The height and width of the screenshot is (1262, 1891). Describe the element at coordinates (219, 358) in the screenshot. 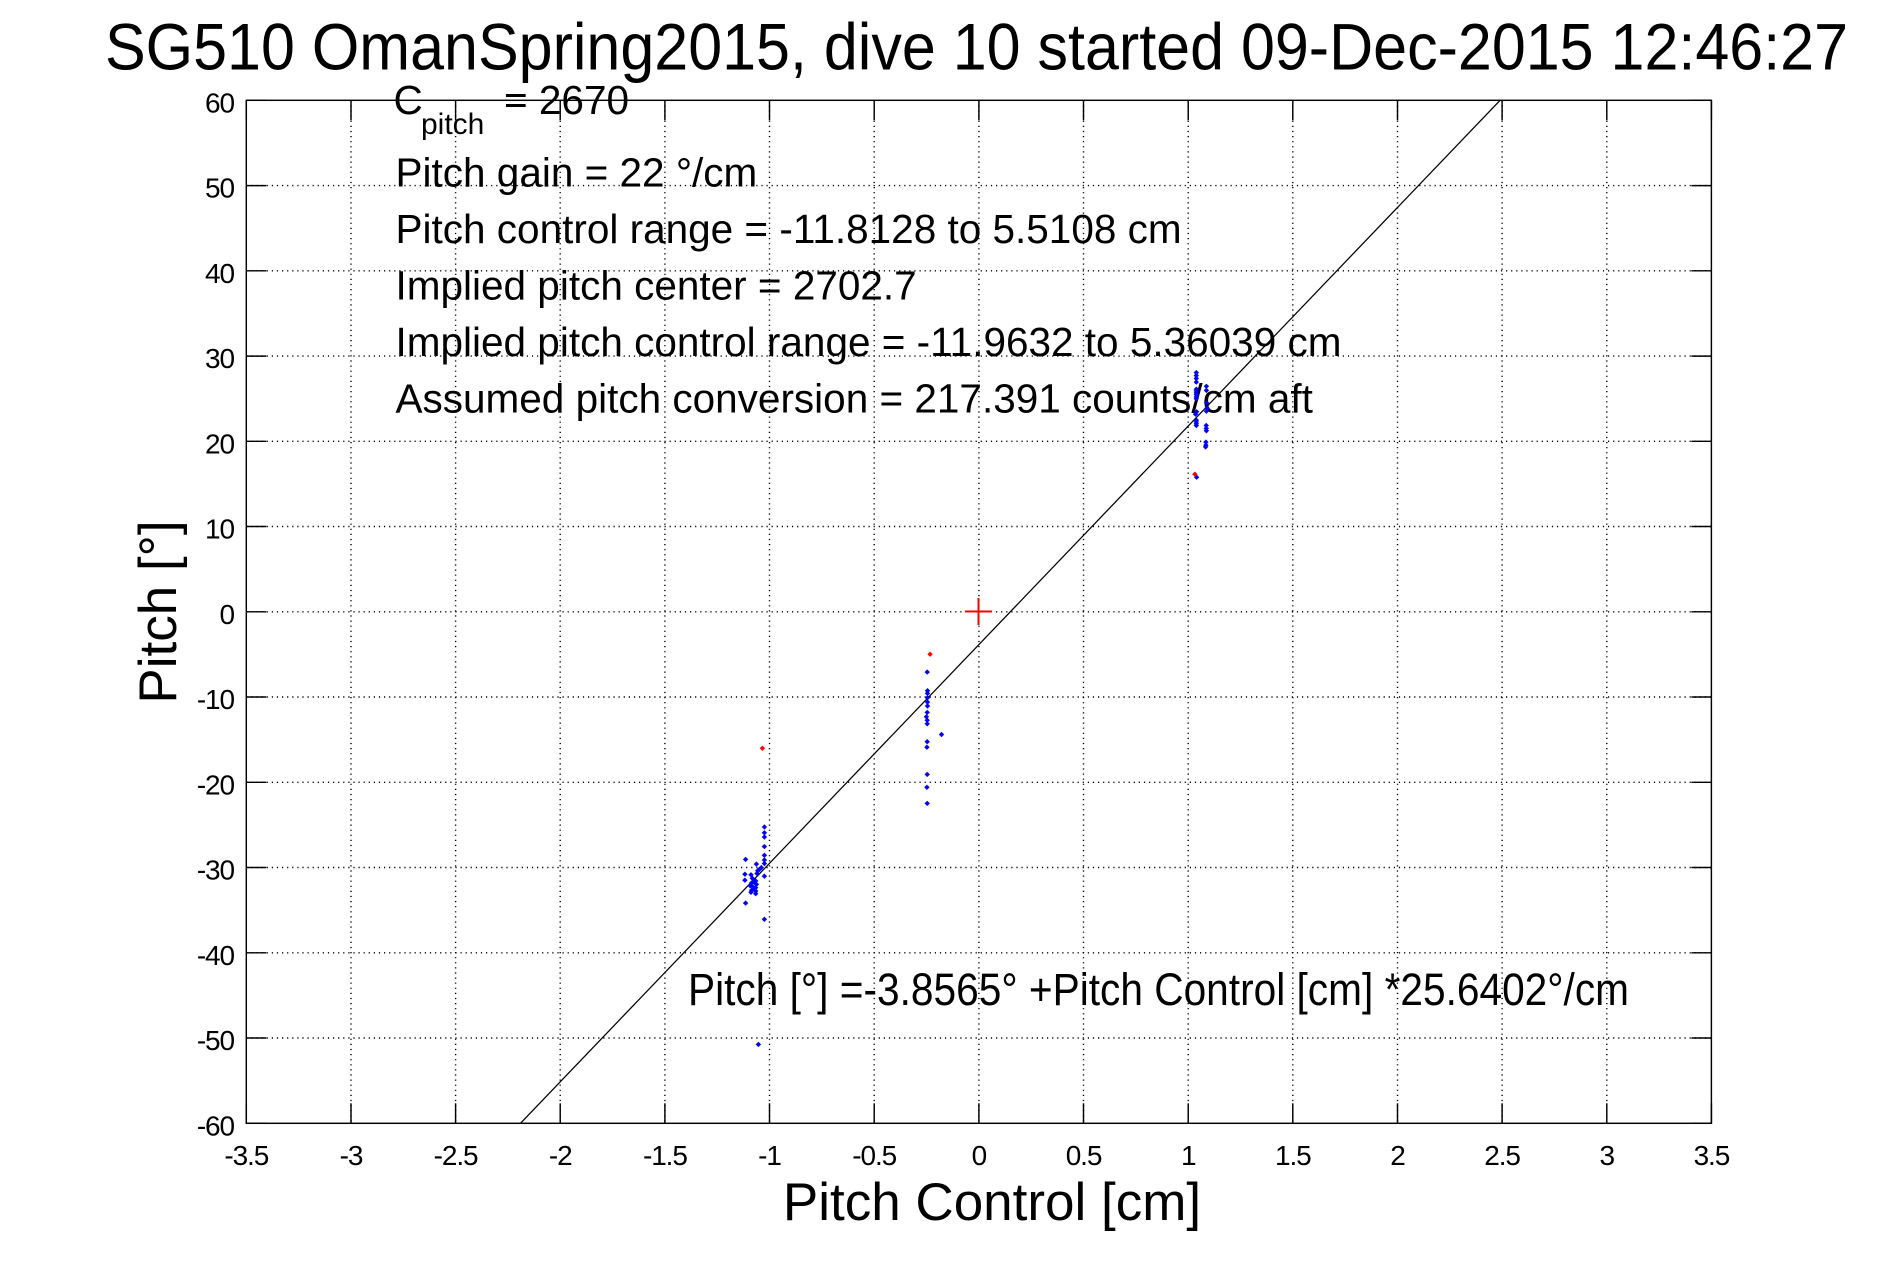

I see `svg-text: 30` at that location.